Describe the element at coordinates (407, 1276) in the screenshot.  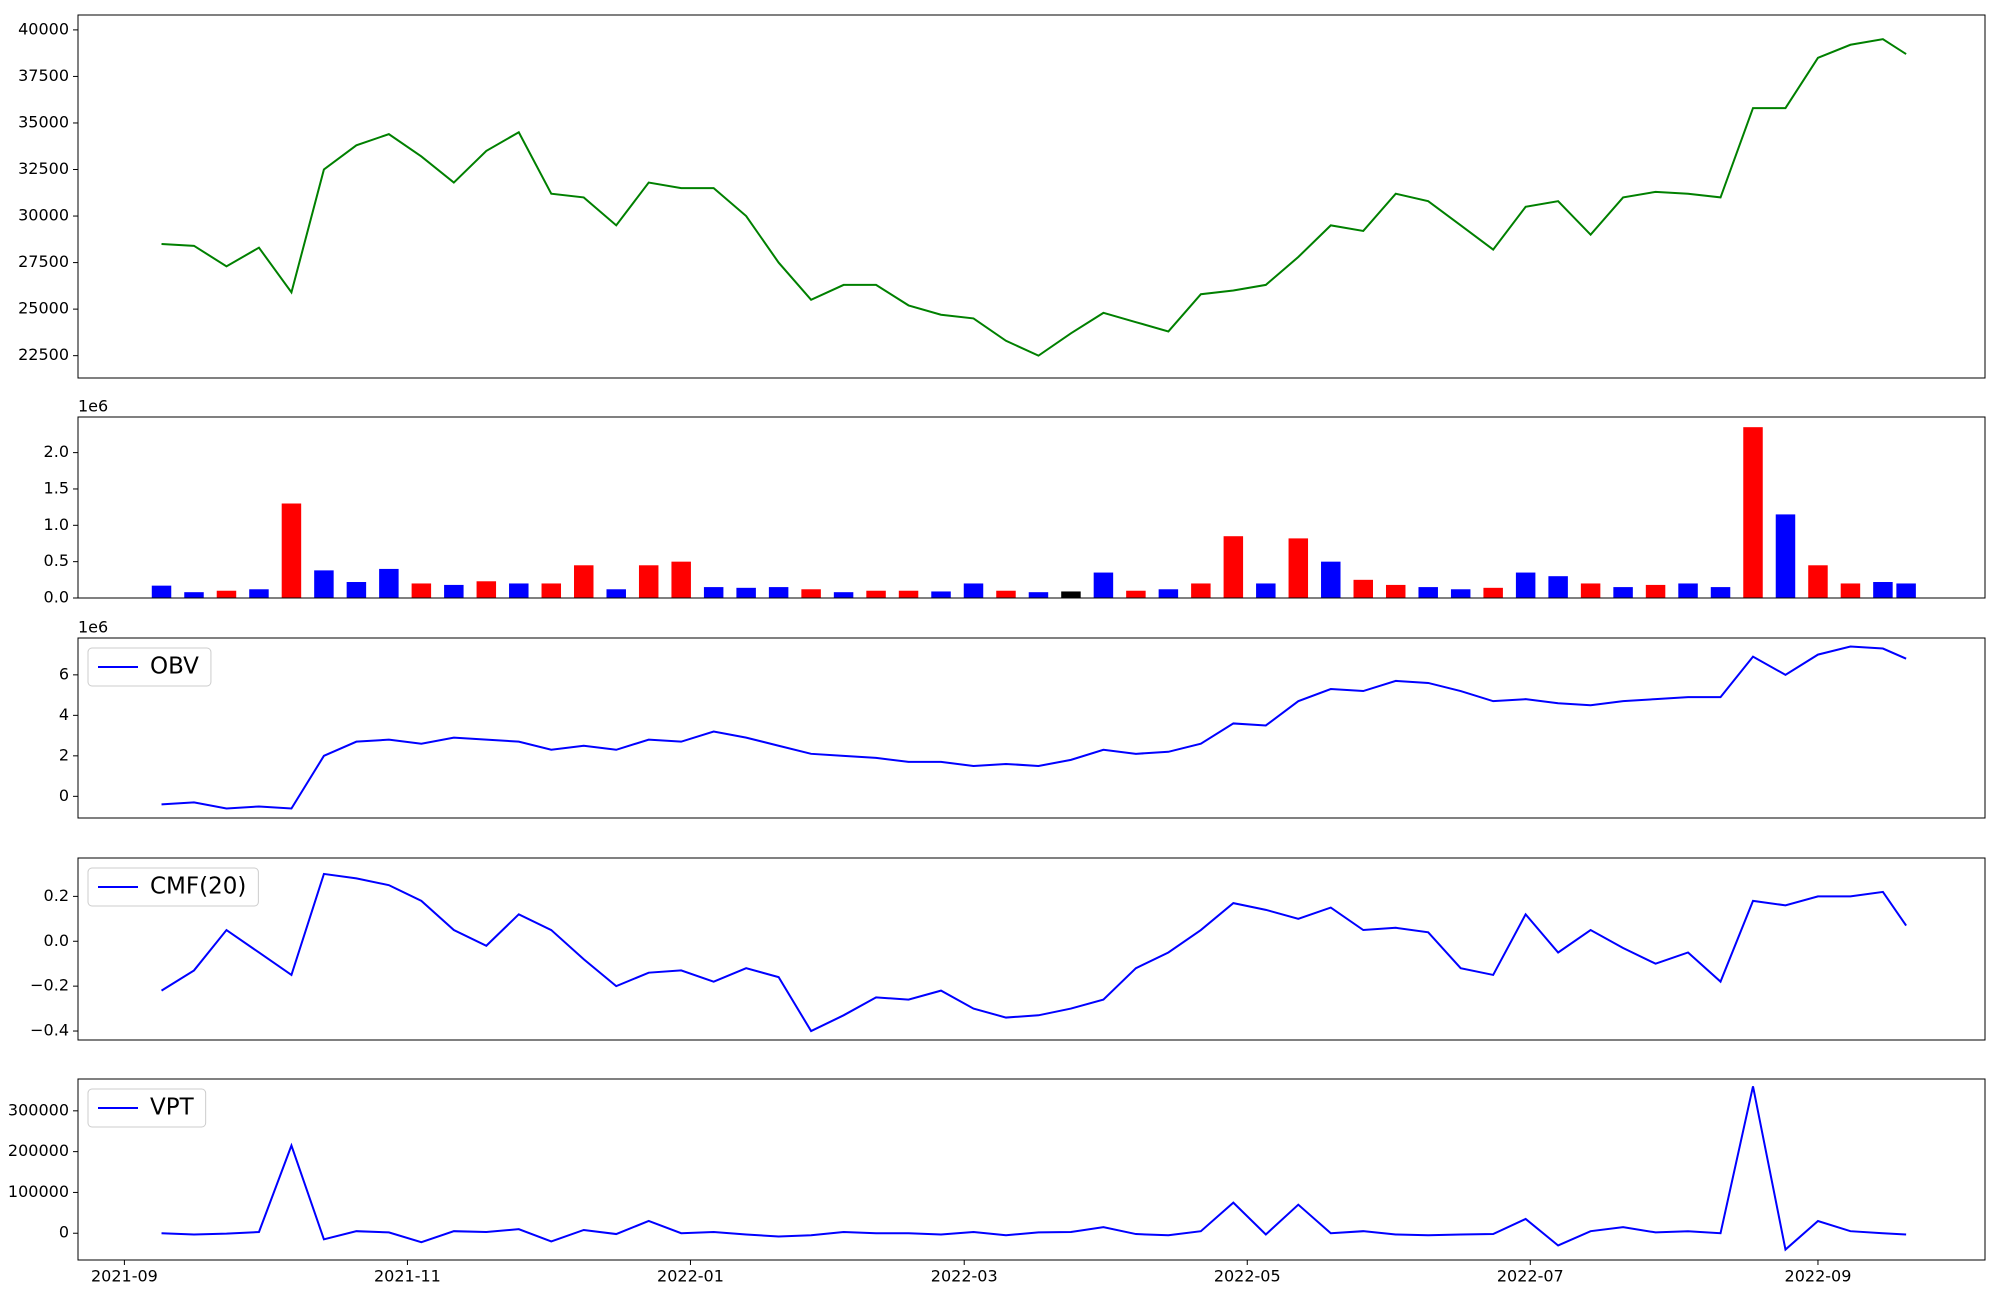
I see `x-tick-label: 2021-11` at that location.